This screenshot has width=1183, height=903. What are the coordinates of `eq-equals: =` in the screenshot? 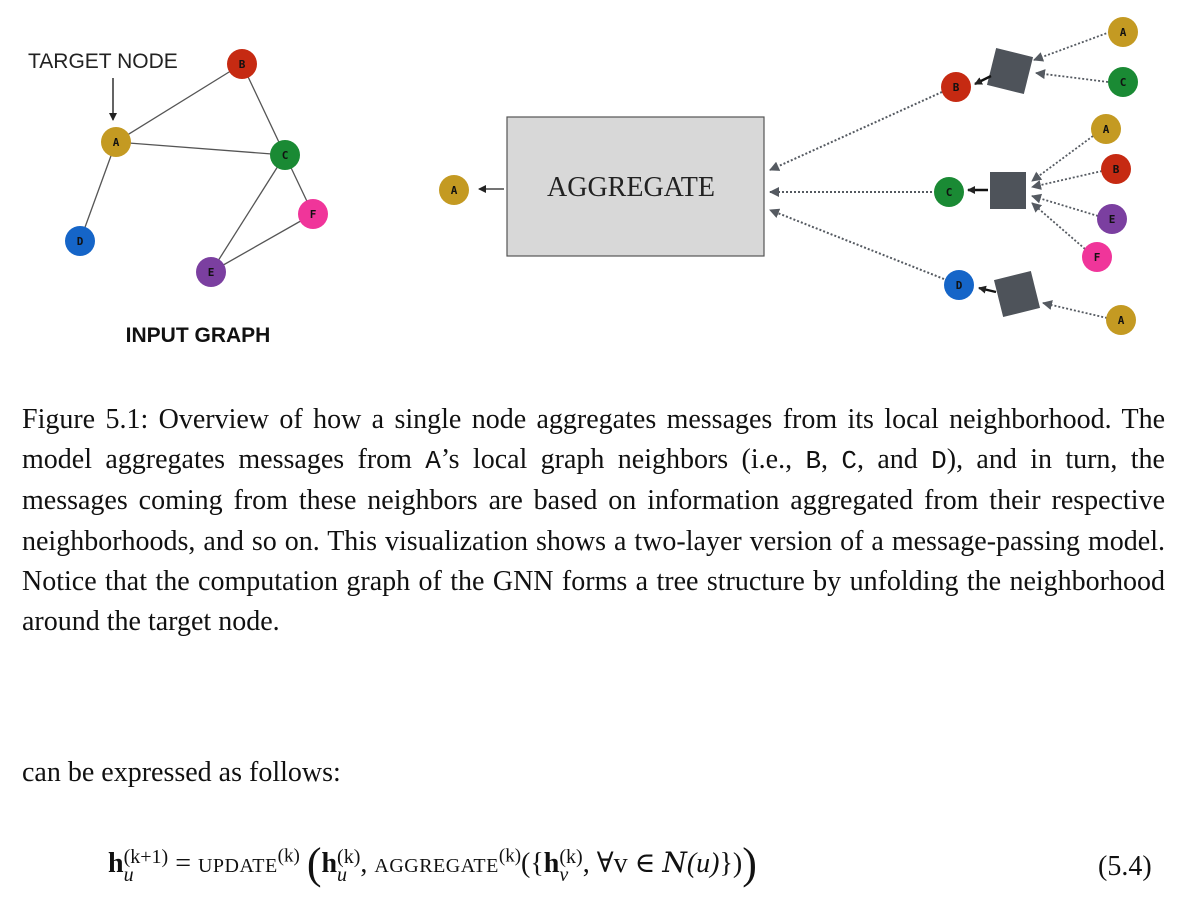 It's located at (183, 863).